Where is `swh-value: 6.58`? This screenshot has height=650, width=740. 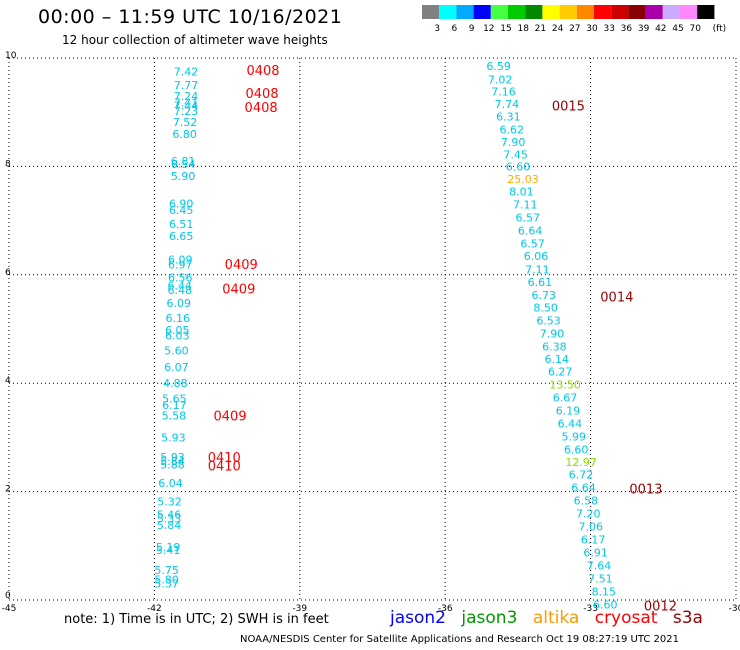
swh-value: 6.58 is located at coordinates (586, 500).